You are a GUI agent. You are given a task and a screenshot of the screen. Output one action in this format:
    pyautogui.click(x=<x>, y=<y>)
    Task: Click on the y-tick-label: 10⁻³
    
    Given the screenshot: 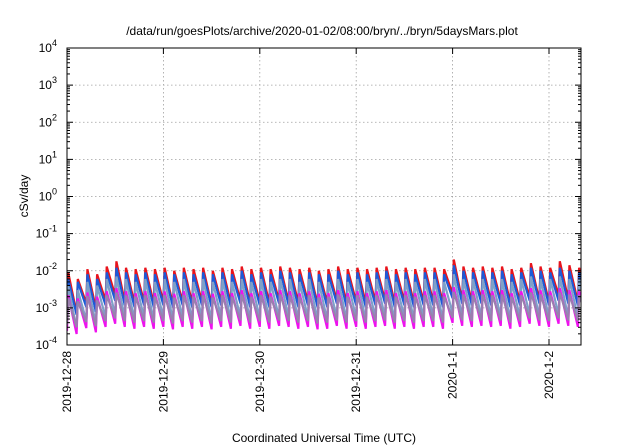 What is the action you would take?
    pyautogui.click(x=46, y=306)
    